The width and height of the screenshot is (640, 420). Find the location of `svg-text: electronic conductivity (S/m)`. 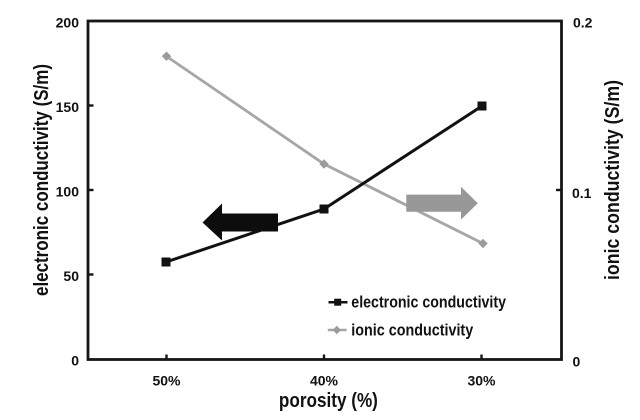

svg-text: electronic conductivity (S/m) is located at coordinates (42, 180).